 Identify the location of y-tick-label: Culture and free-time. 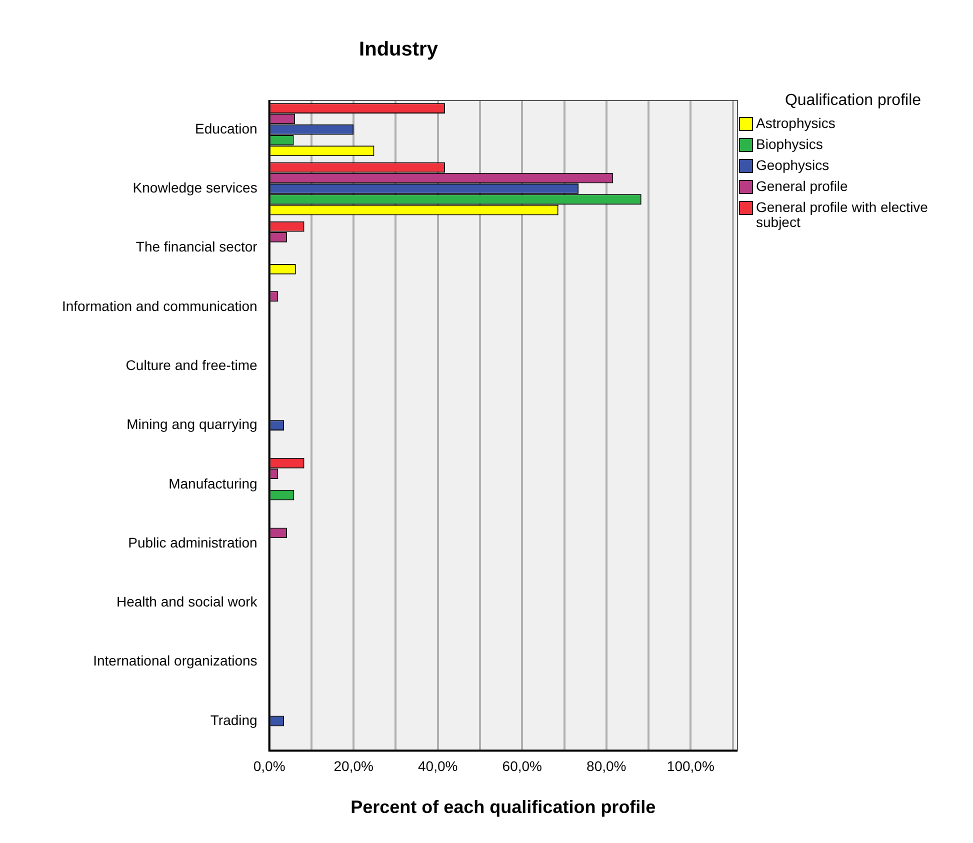
(192, 365).